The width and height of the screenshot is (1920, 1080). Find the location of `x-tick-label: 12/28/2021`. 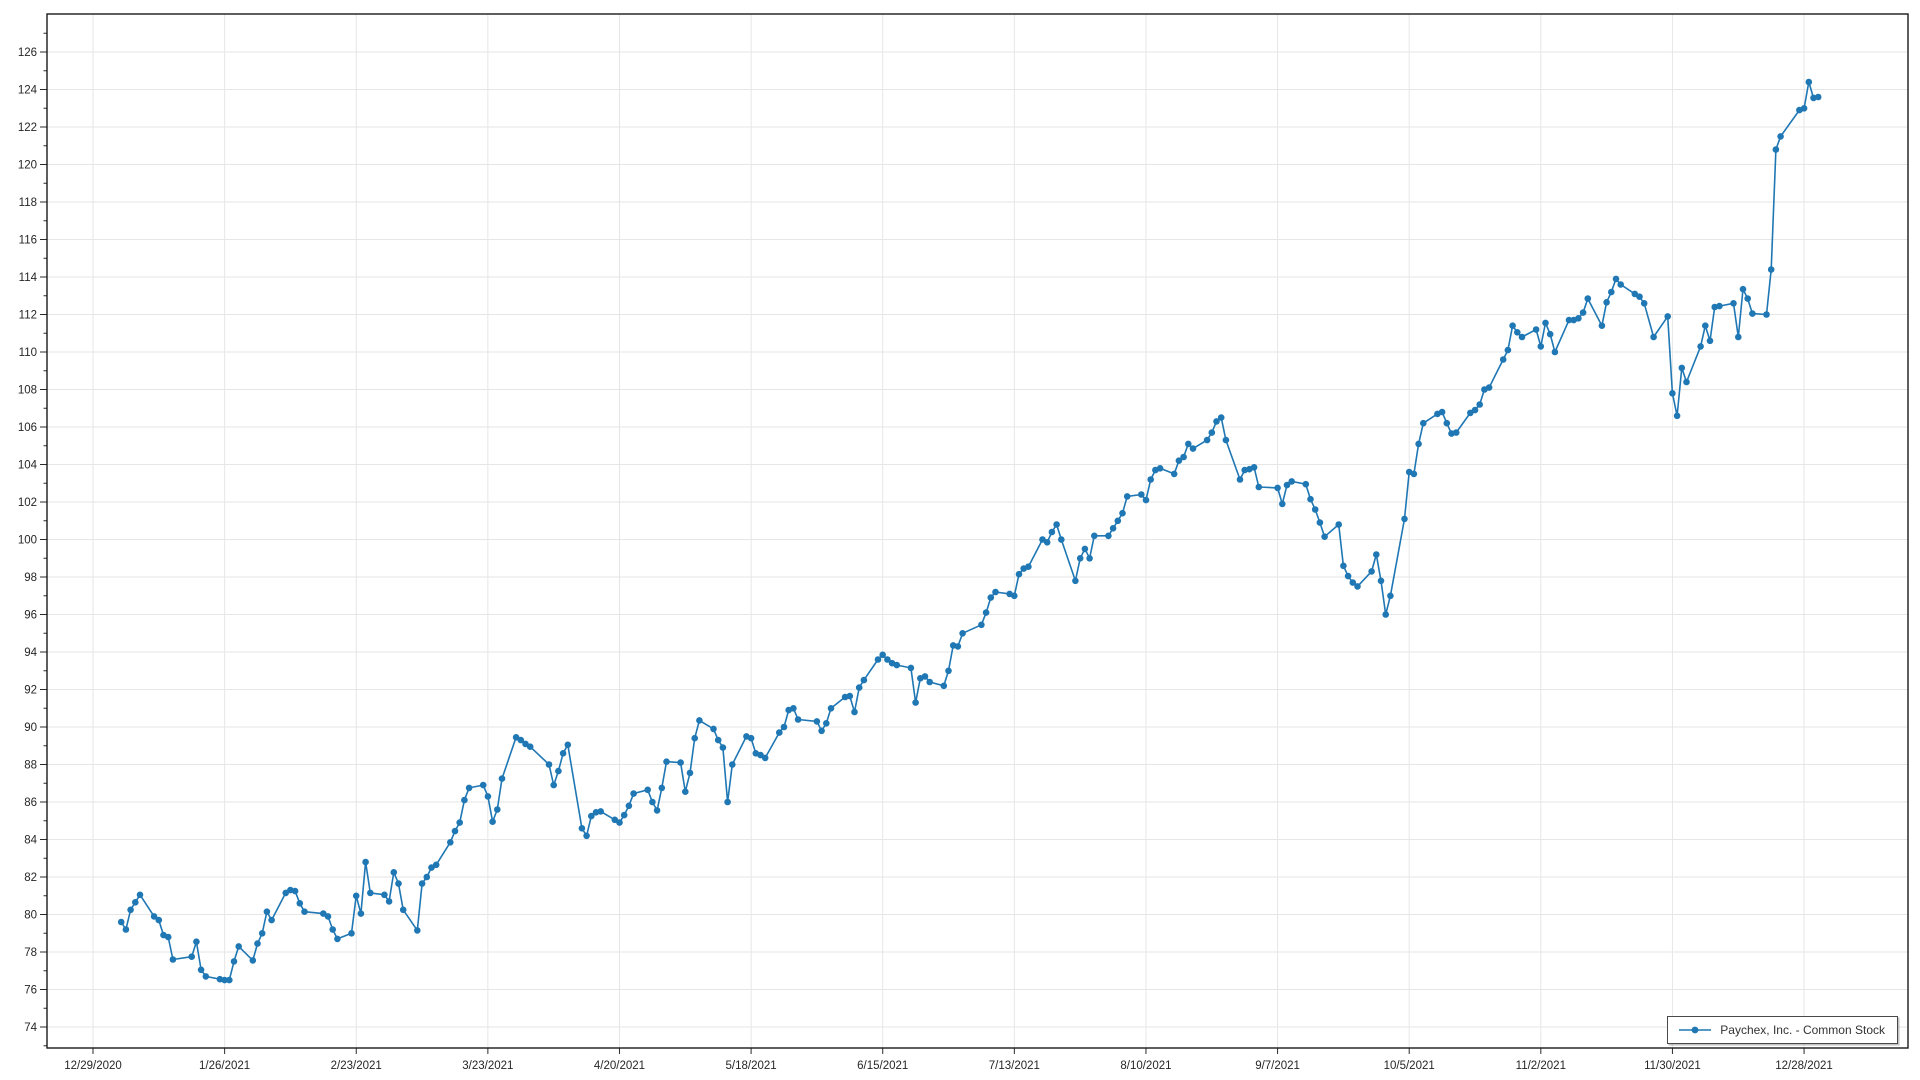

x-tick-label: 12/28/2021 is located at coordinates (1804, 1066).